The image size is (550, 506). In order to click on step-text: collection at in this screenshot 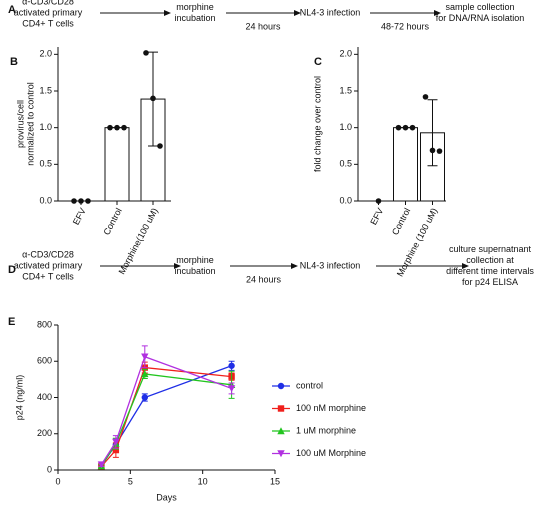, I will do `click(490, 260)`.